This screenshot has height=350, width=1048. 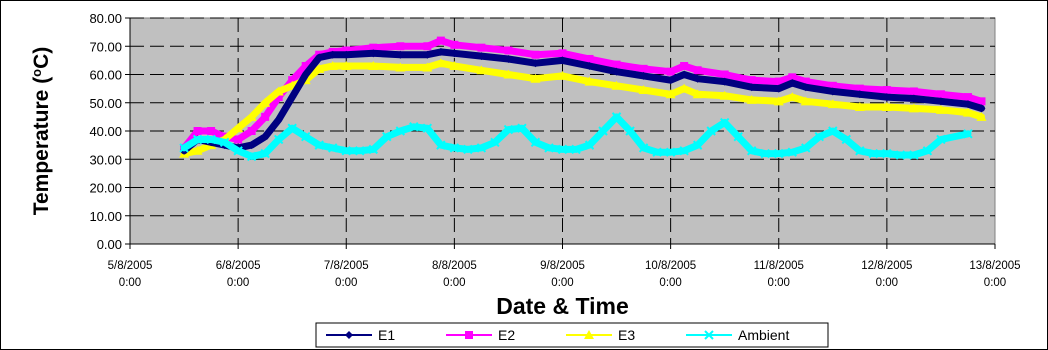 I want to click on legend-label: Ambient, so click(x=763, y=335).